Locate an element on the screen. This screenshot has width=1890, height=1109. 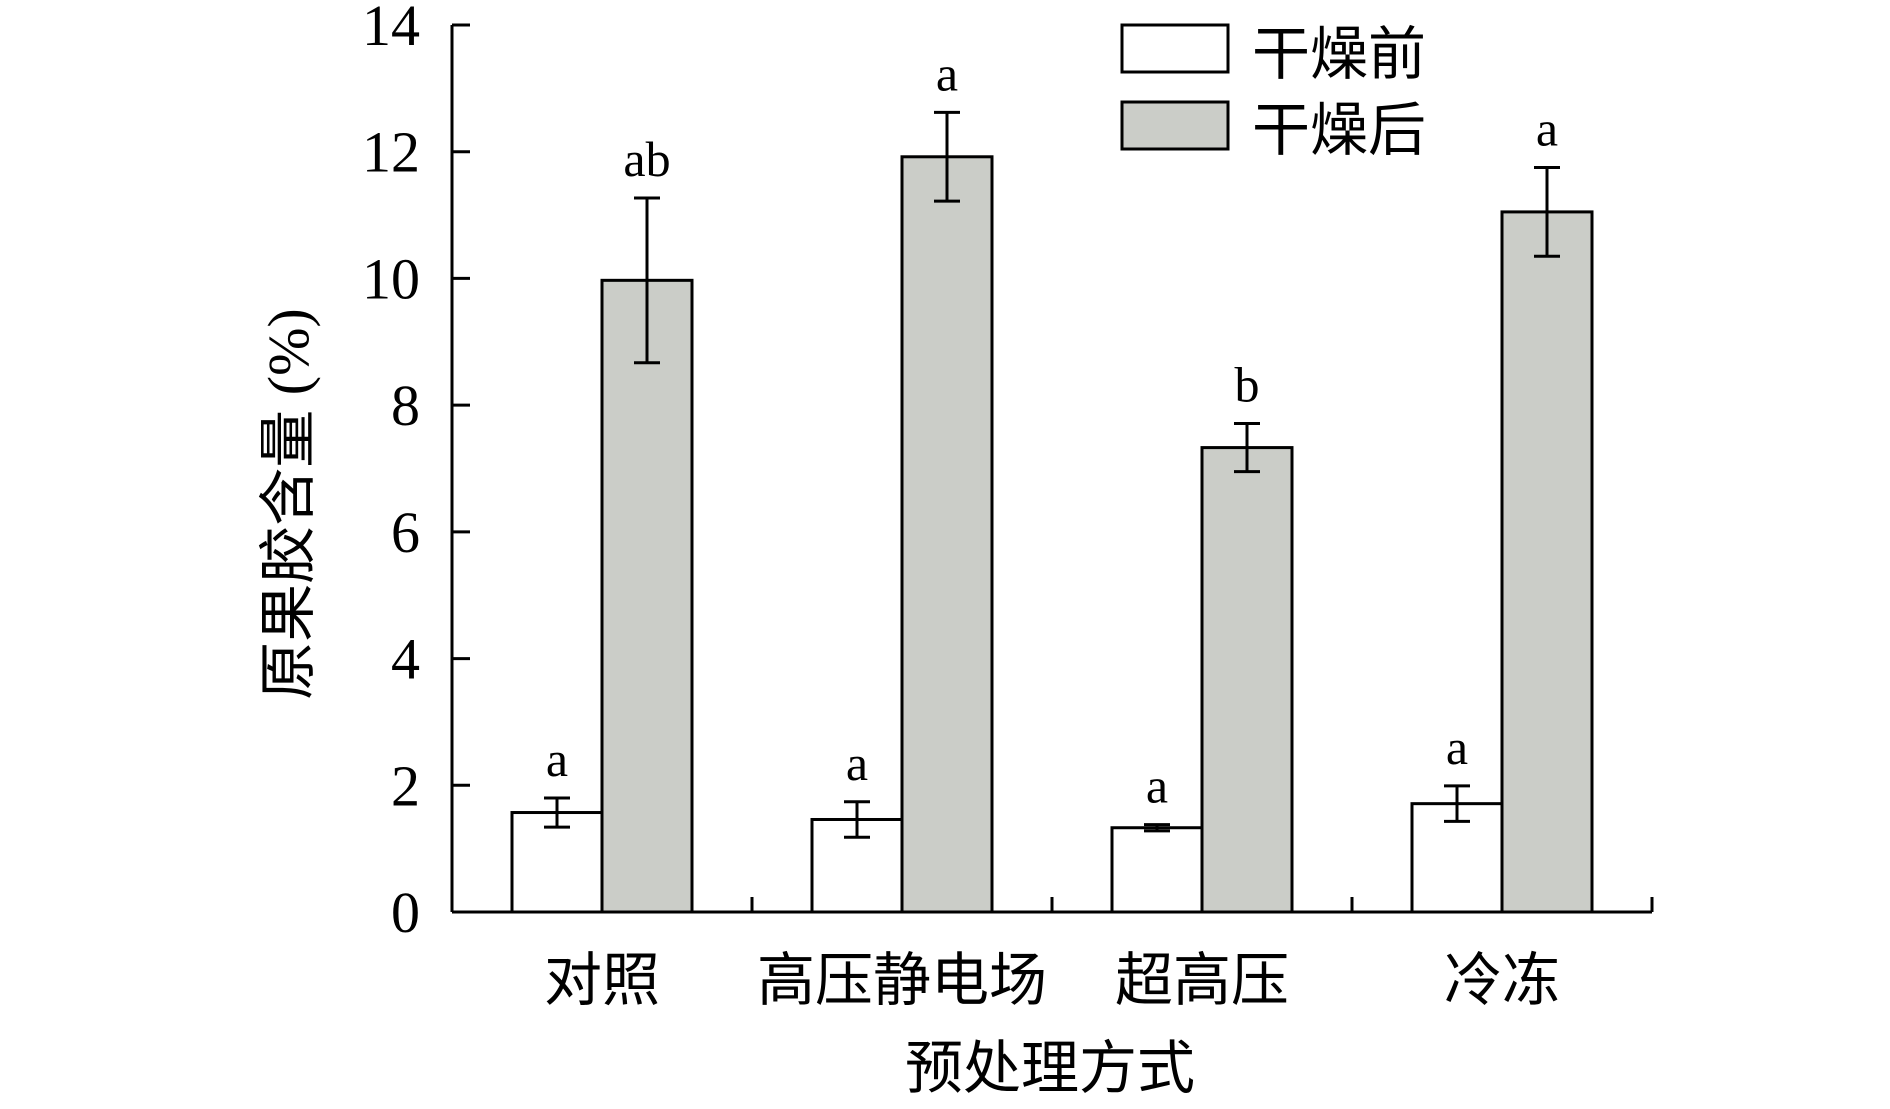
x-category-label: 对照 is located at coordinates (602, 980).